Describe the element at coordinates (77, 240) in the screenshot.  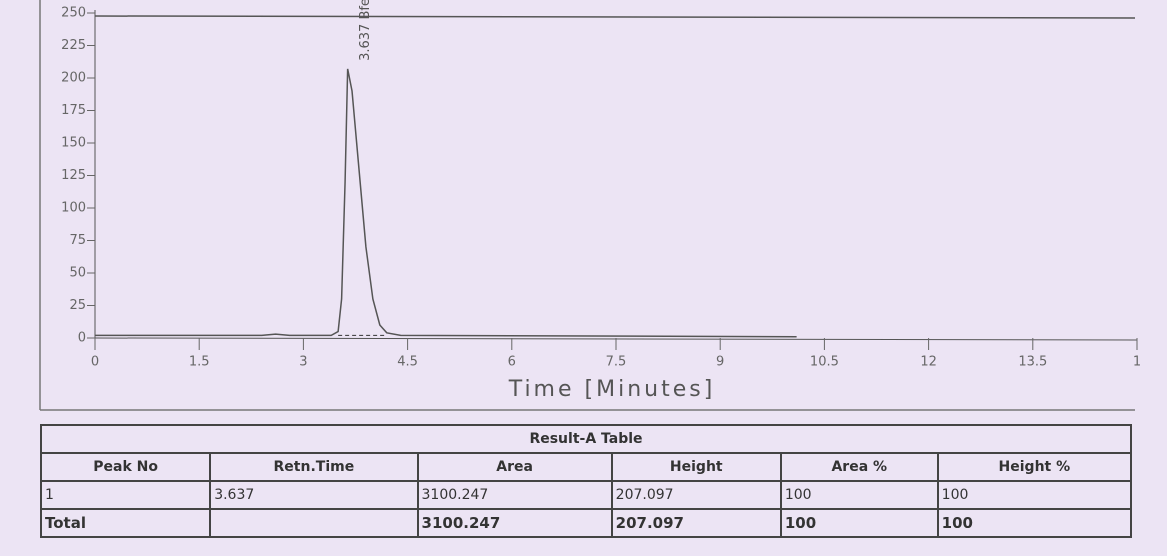
I see `y-tick-label: 75` at that location.